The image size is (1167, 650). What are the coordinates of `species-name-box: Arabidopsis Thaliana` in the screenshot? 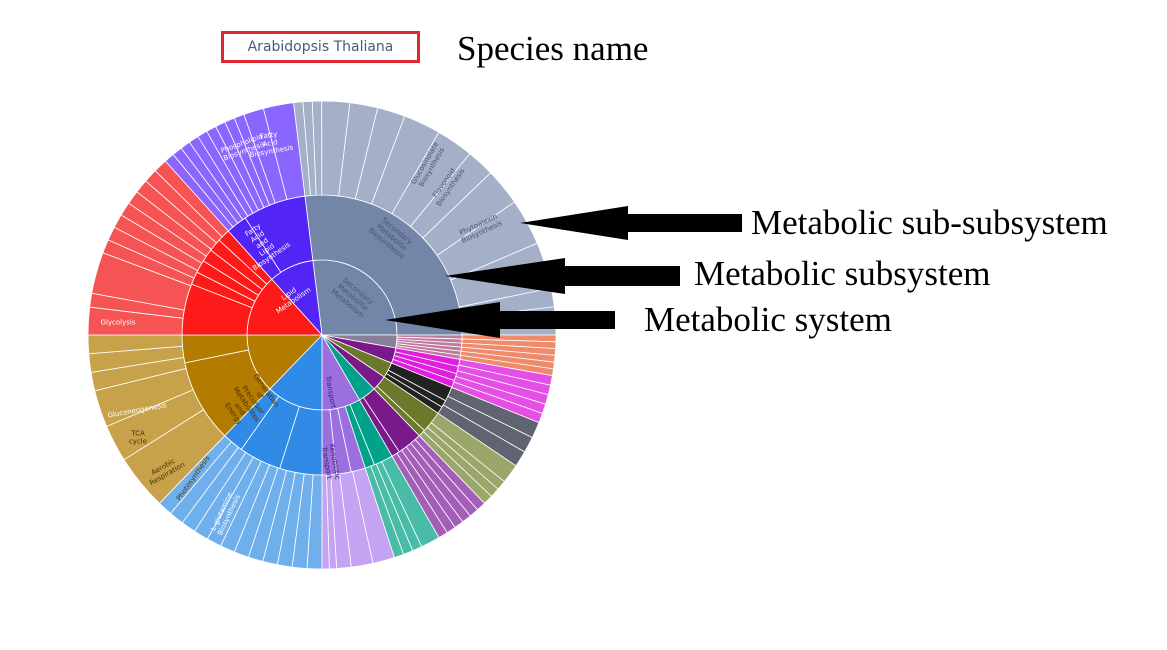 It's located at (320, 47).